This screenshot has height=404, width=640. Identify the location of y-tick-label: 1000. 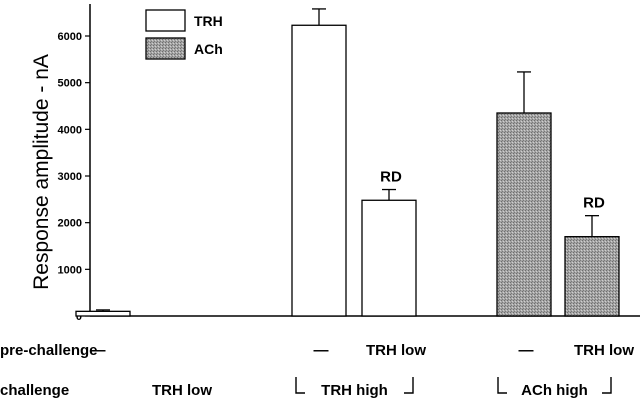
(70, 270).